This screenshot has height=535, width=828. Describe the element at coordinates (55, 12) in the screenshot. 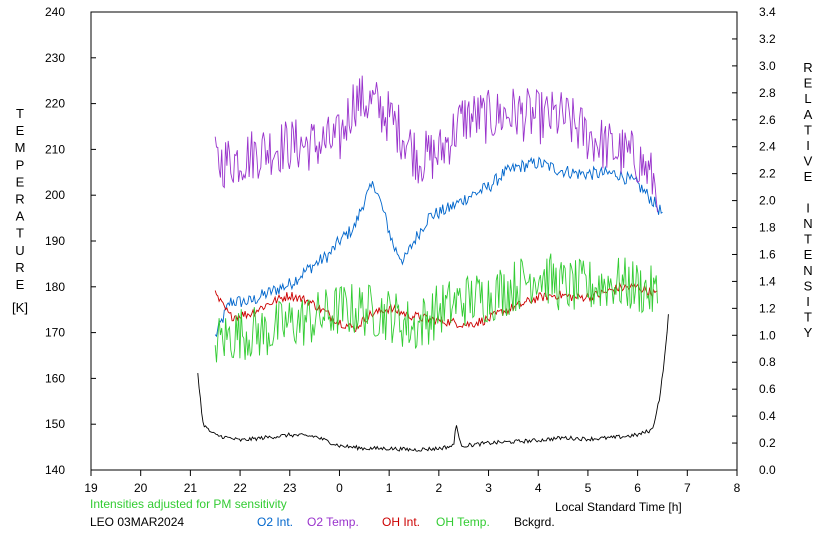

I see `left-tick-label: 240` at that location.